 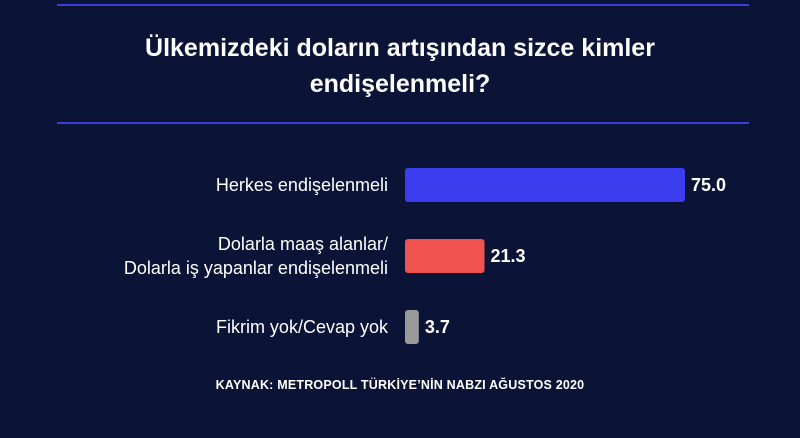 What do you see at coordinates (403, 5) in the screenshot?
I see `top-divider` at bounding box center [403, 5].